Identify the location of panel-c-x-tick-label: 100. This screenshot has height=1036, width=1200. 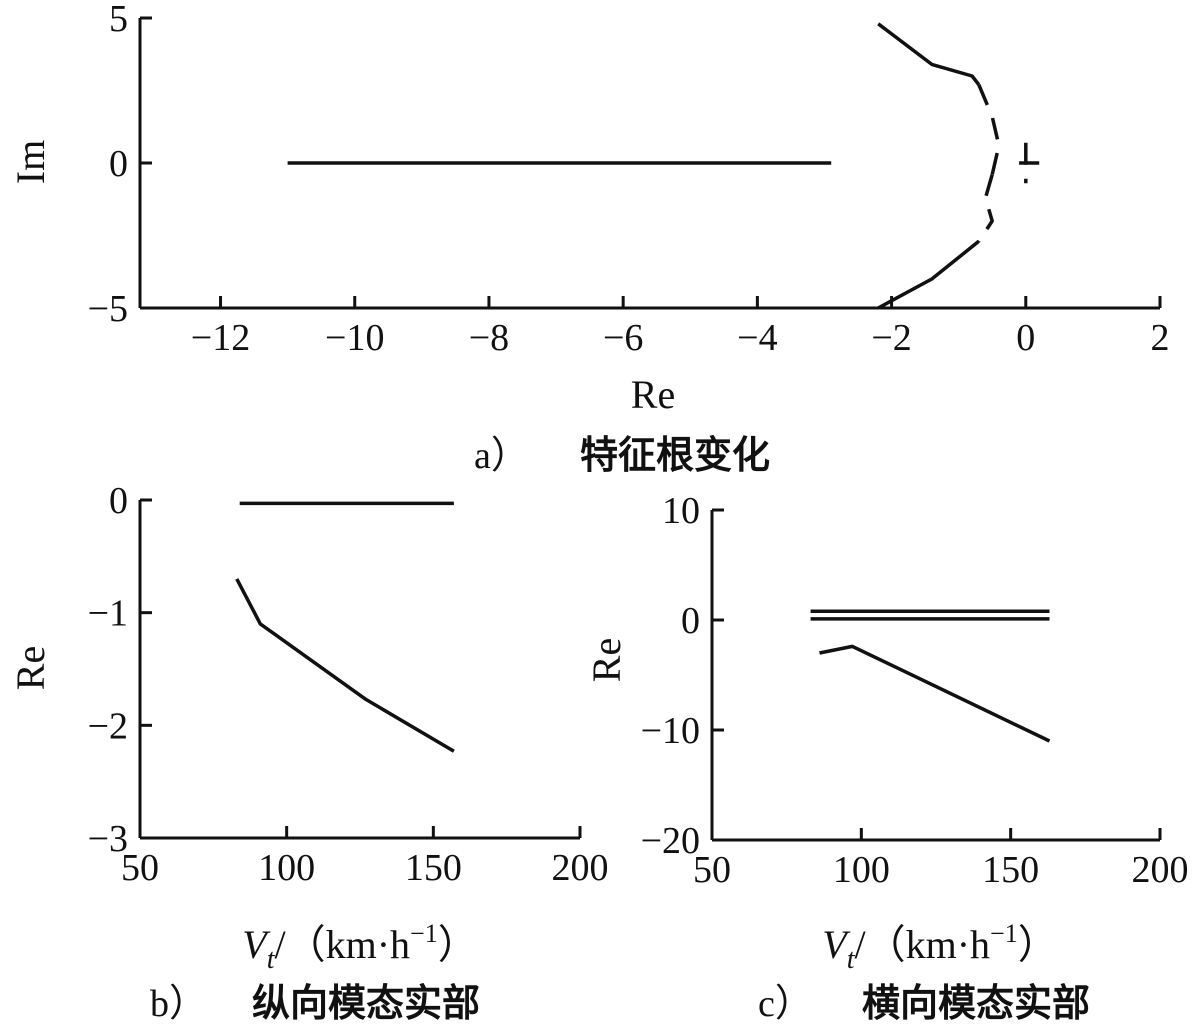
(861, 870).